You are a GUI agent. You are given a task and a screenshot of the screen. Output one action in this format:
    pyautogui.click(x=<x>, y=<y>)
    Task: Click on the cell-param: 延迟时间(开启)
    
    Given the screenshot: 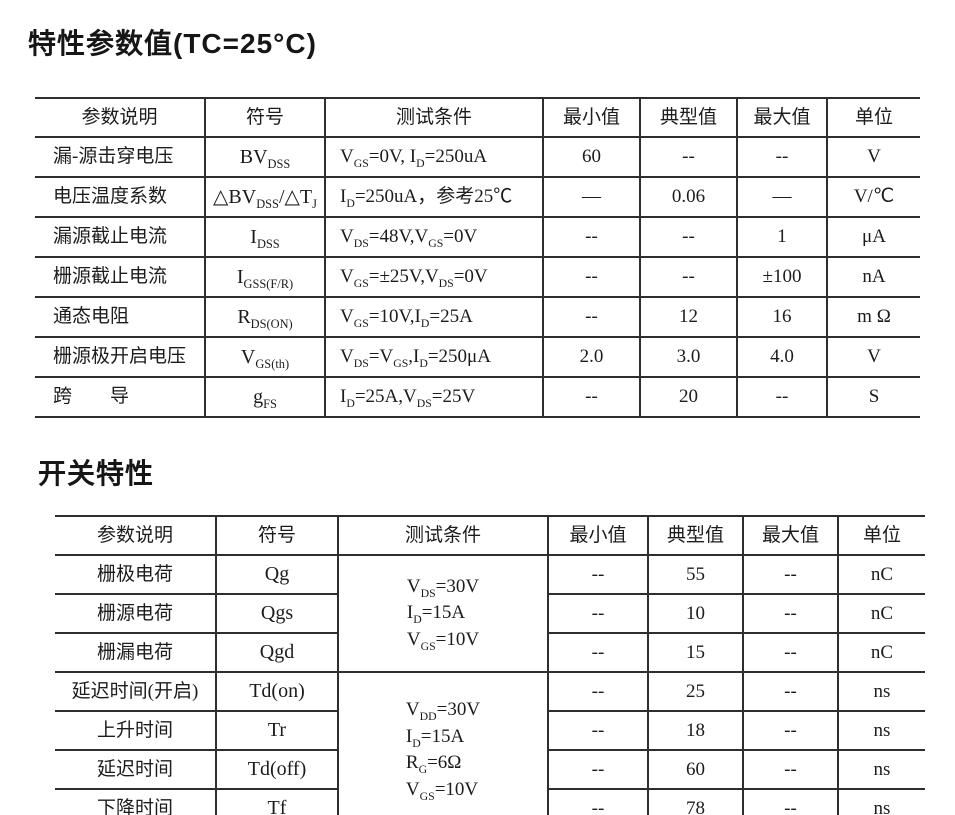 What is the action you would take?
    pyautogui.click(x=136, y=691)
    